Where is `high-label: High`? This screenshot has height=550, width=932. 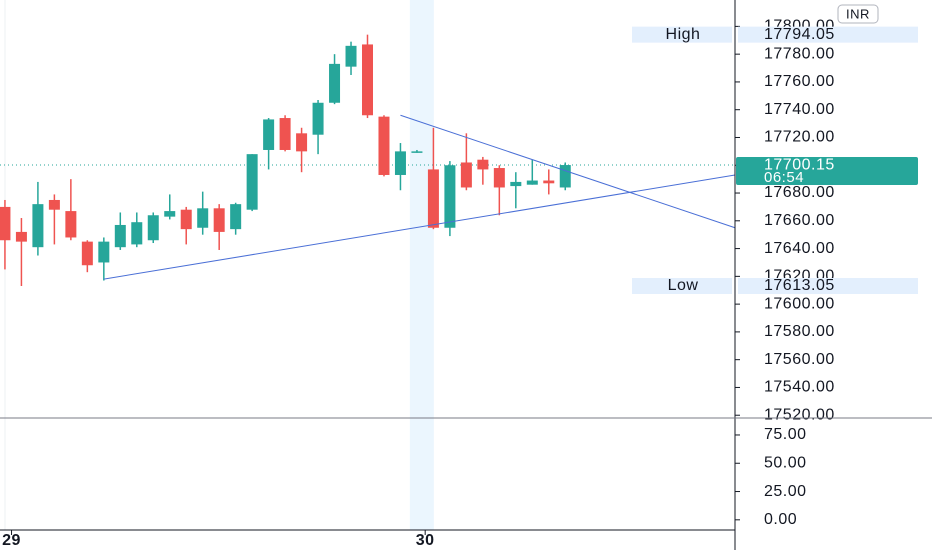 high-label: High is located at coordinates (683, 34).